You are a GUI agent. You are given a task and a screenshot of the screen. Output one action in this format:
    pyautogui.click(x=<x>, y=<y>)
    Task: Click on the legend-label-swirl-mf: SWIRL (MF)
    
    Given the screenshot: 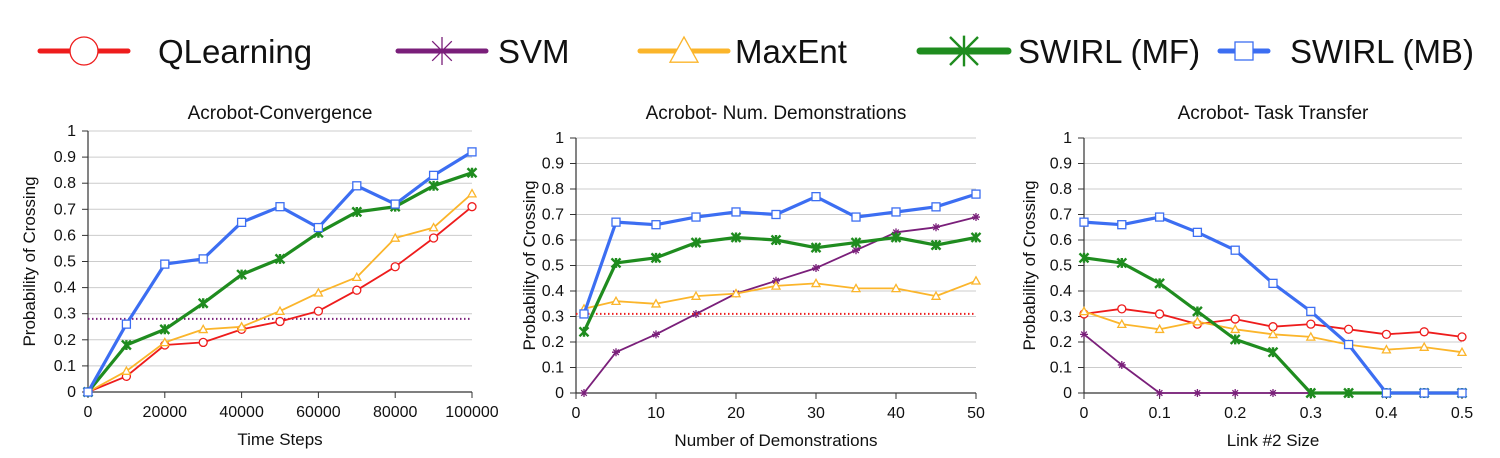 What is the action you would take?
    pyautogui.click(x=1109, y=51)
    